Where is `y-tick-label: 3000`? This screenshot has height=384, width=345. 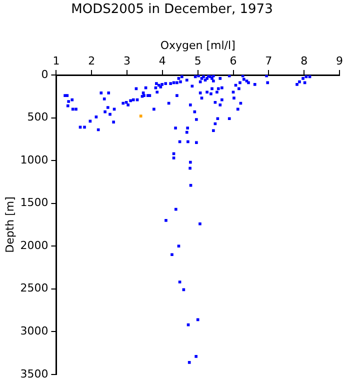
y-tick-label: 3000 is located at coordinates (34, 331).